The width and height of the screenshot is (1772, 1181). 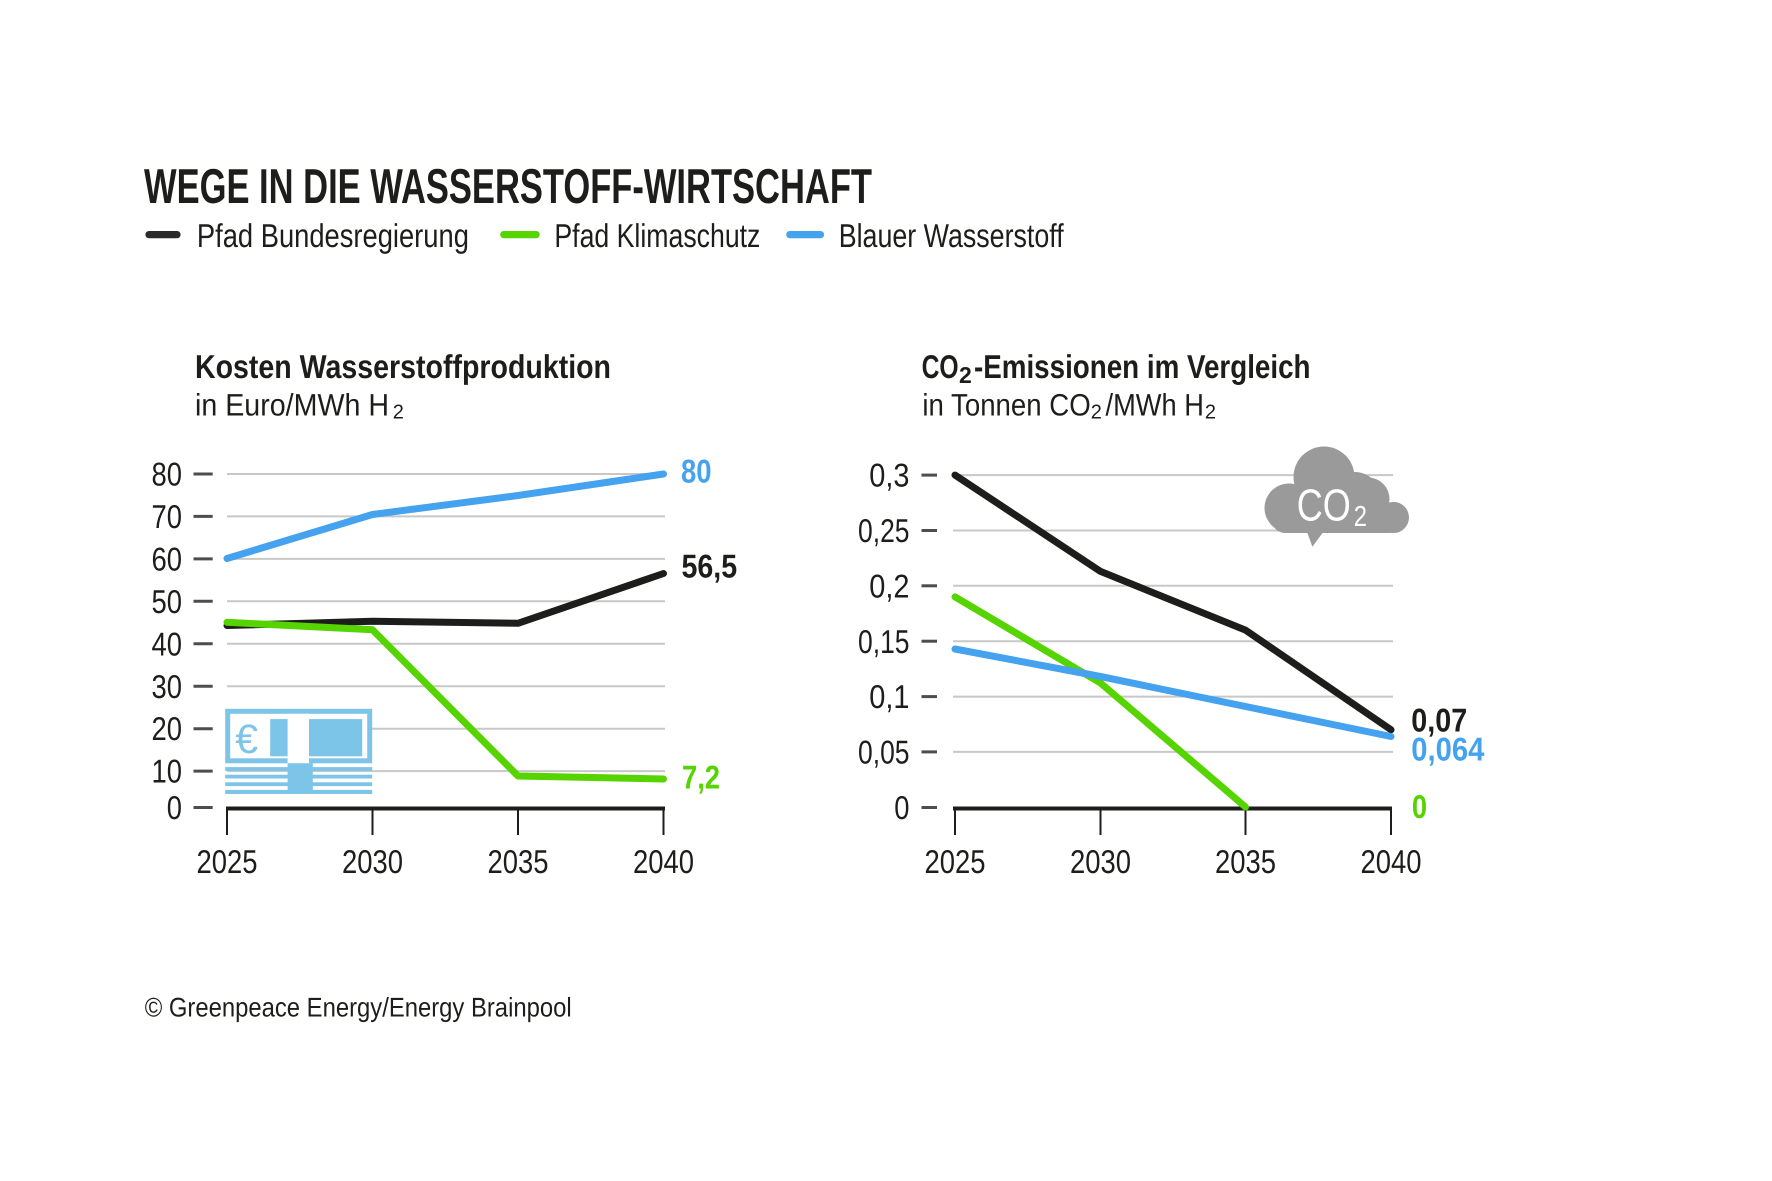 I want to click on svg-text: Blauer Wasserstoff, so click(x=952, y=235).